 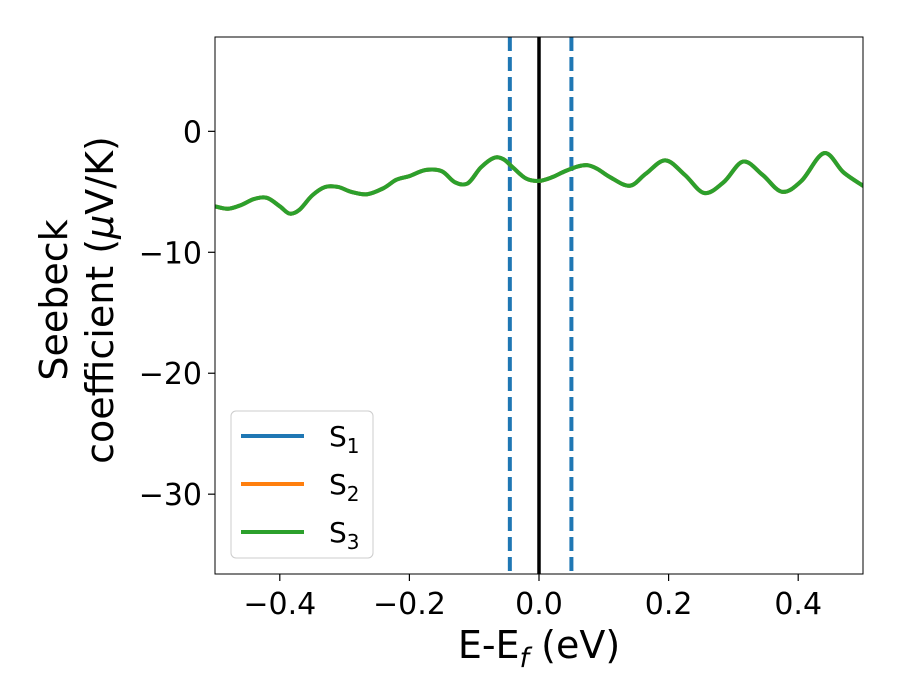 I want to click on y-axis-title-line2: coefficient (μV/K), so click(x=100, y=300).